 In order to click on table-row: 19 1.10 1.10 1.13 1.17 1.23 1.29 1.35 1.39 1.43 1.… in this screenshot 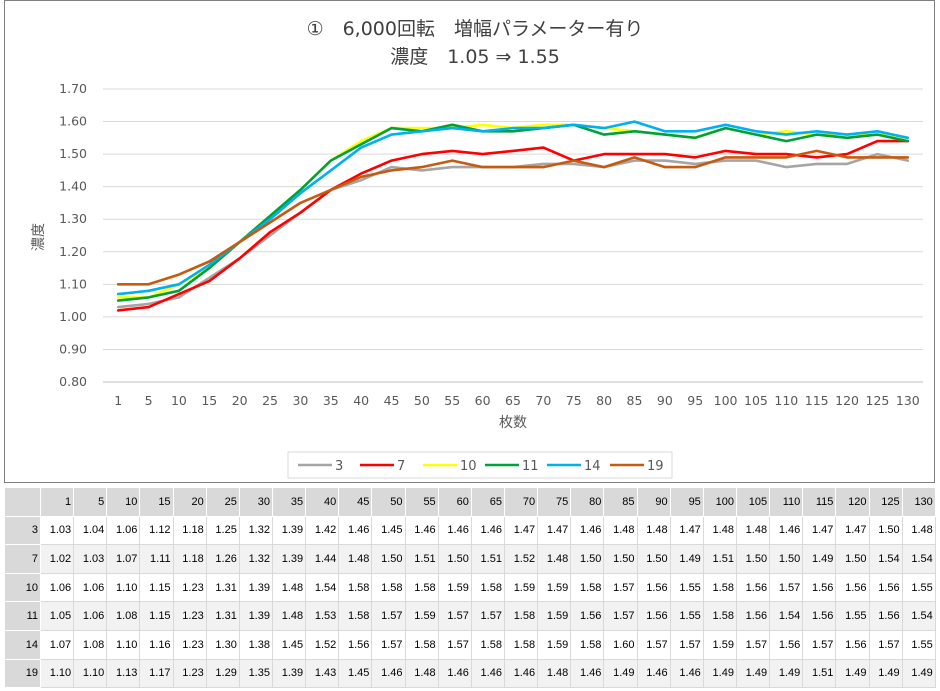, I will do `click(470, 673)`.